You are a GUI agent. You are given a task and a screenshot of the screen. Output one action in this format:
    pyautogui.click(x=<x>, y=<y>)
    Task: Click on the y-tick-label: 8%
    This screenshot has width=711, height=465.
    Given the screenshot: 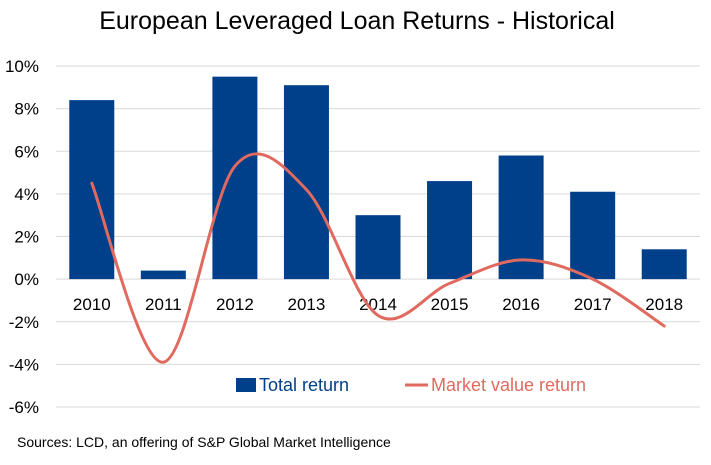 What is the action you would take?
    pyautogui.click(x=26, y=109)
    